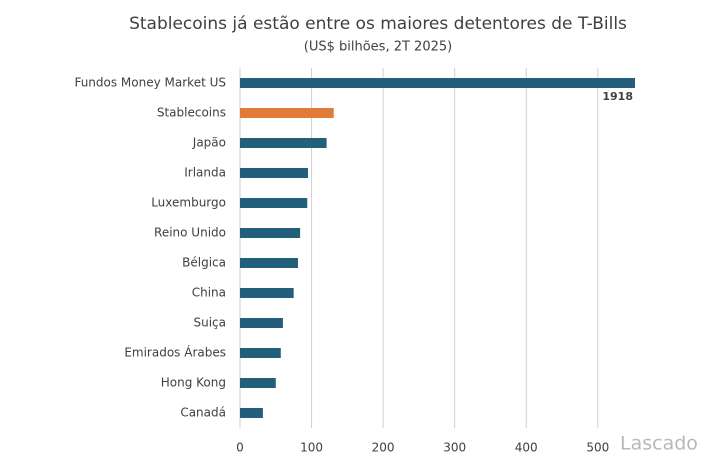 This screenshot has width=720, height=469. Describe the element at coordinates (209, 323) in the screenshot. I see `y-tick-label: Suiça` at that location.